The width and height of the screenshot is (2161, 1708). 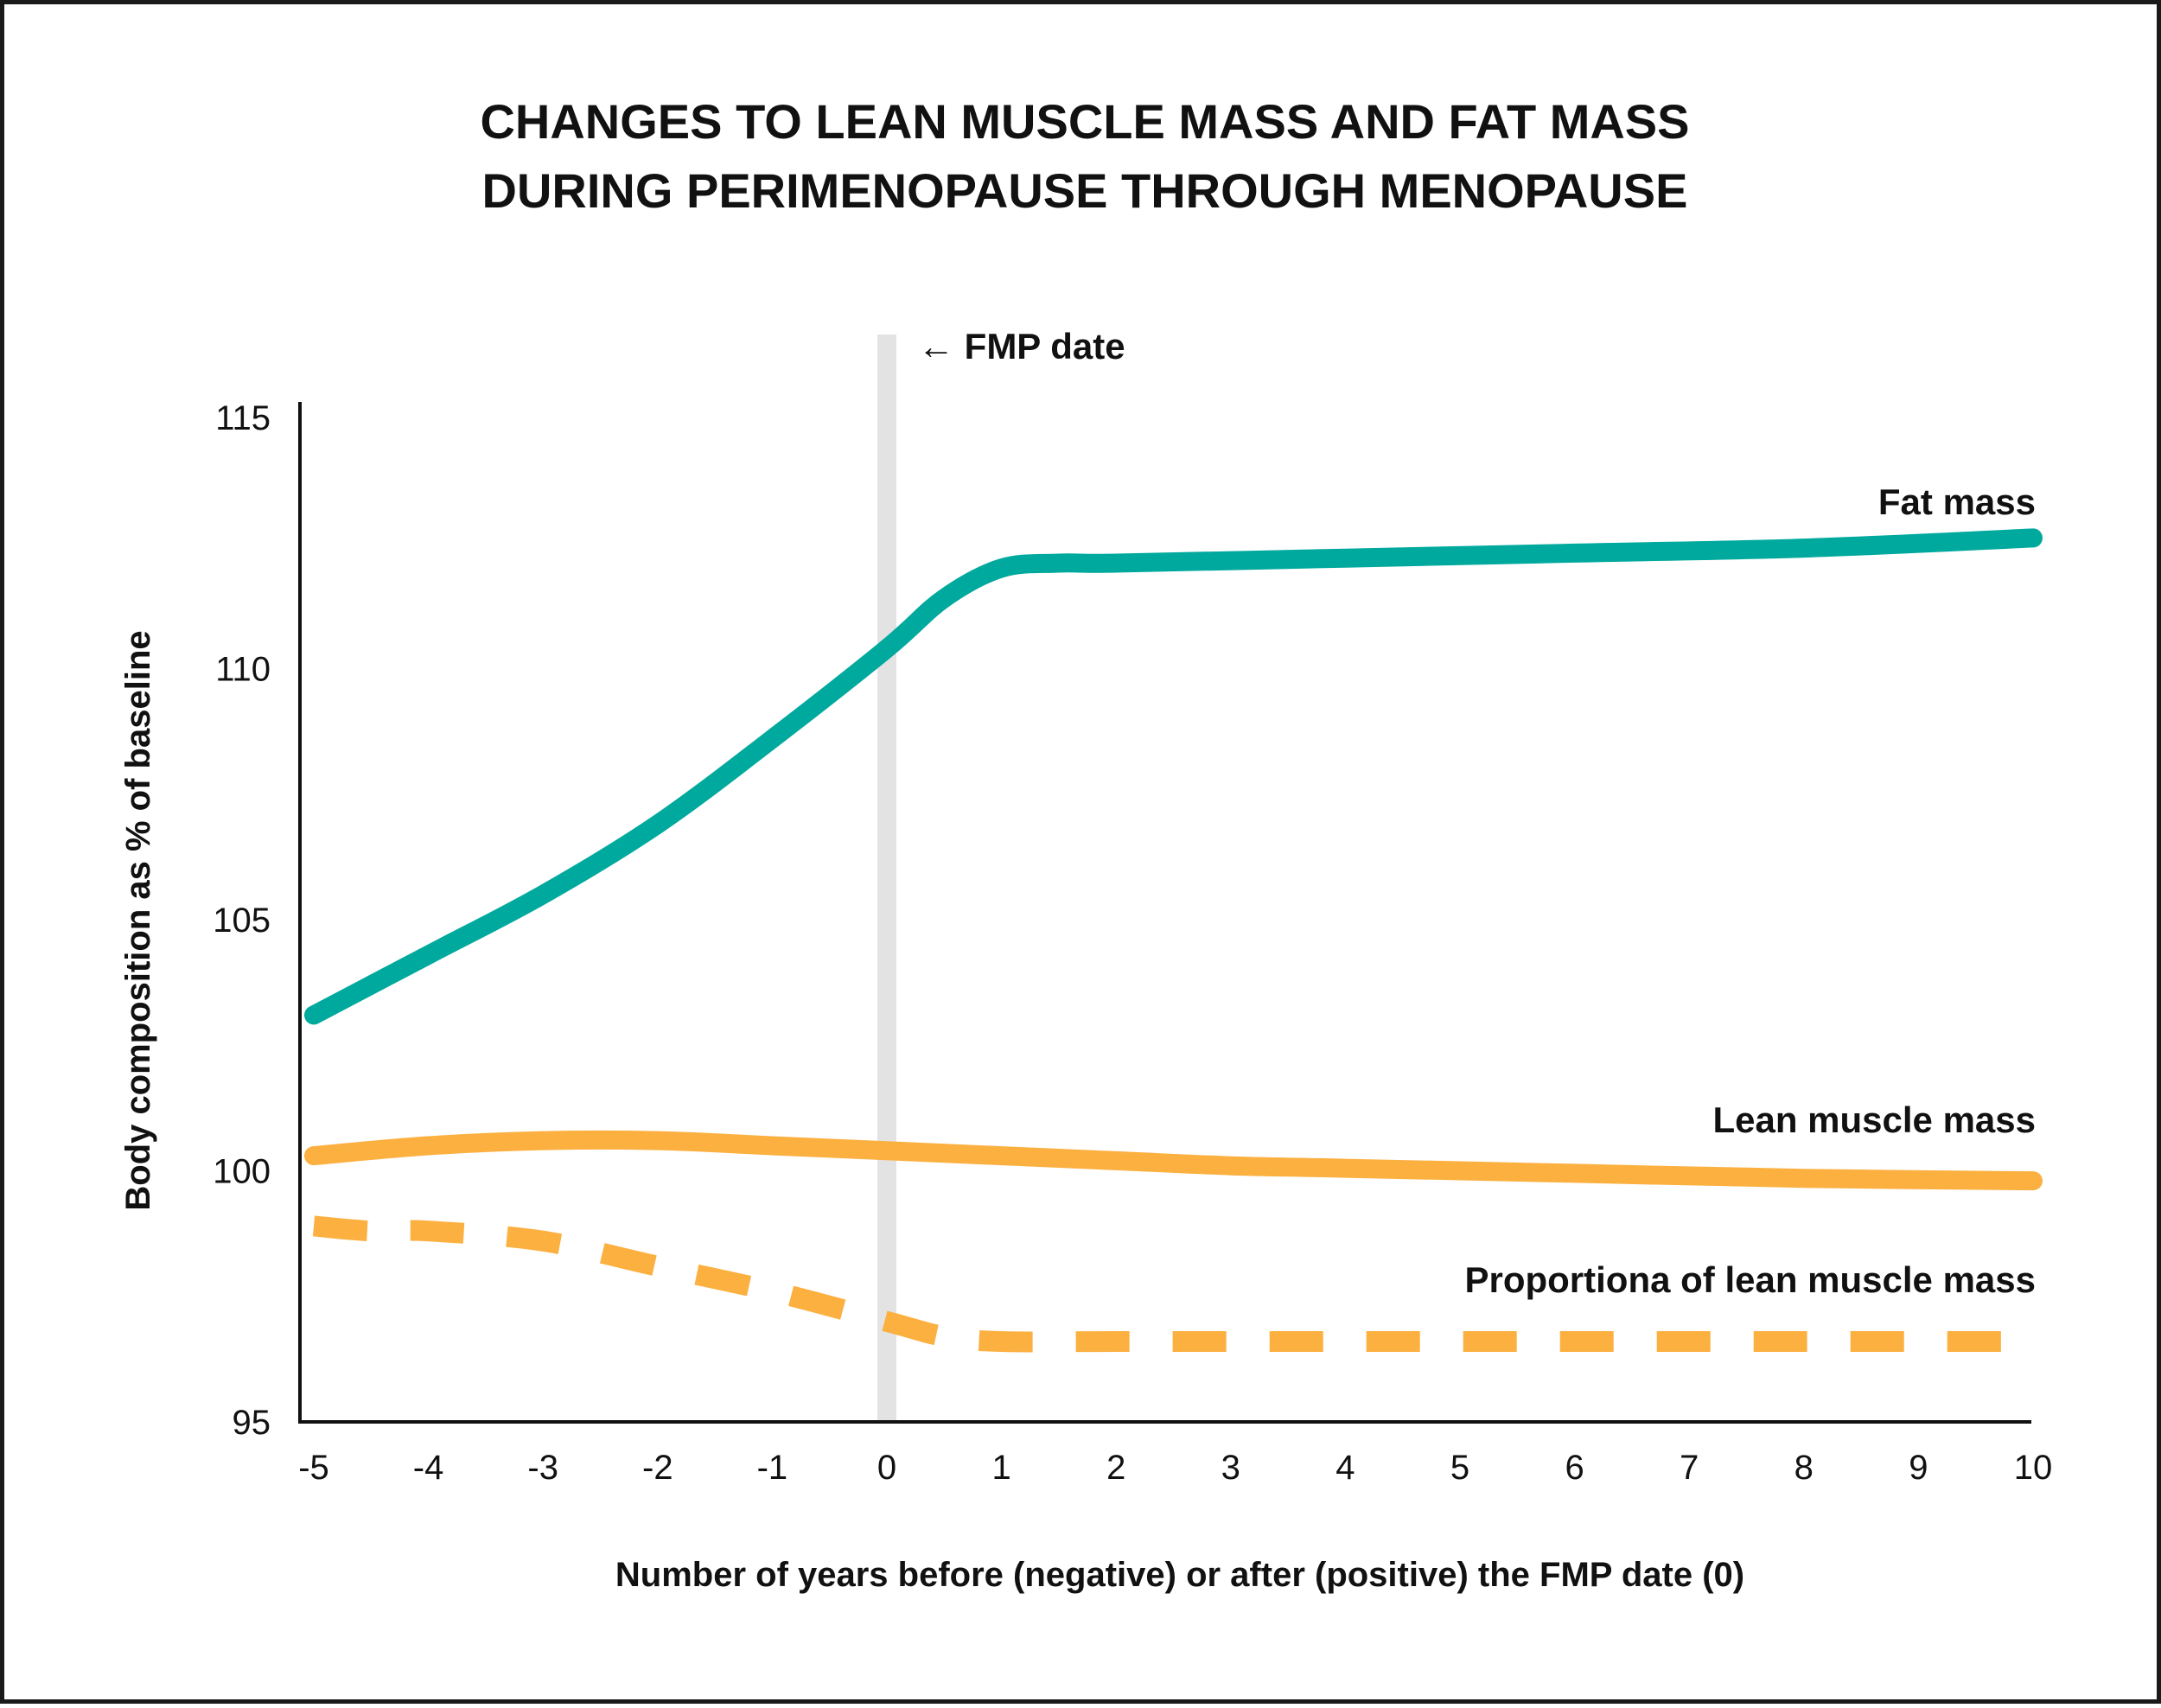 What do you see at coordinates (1804, 1468) in the screenshot?
I see `x-tick-label: 8` at bounding box center [1804, 1468].